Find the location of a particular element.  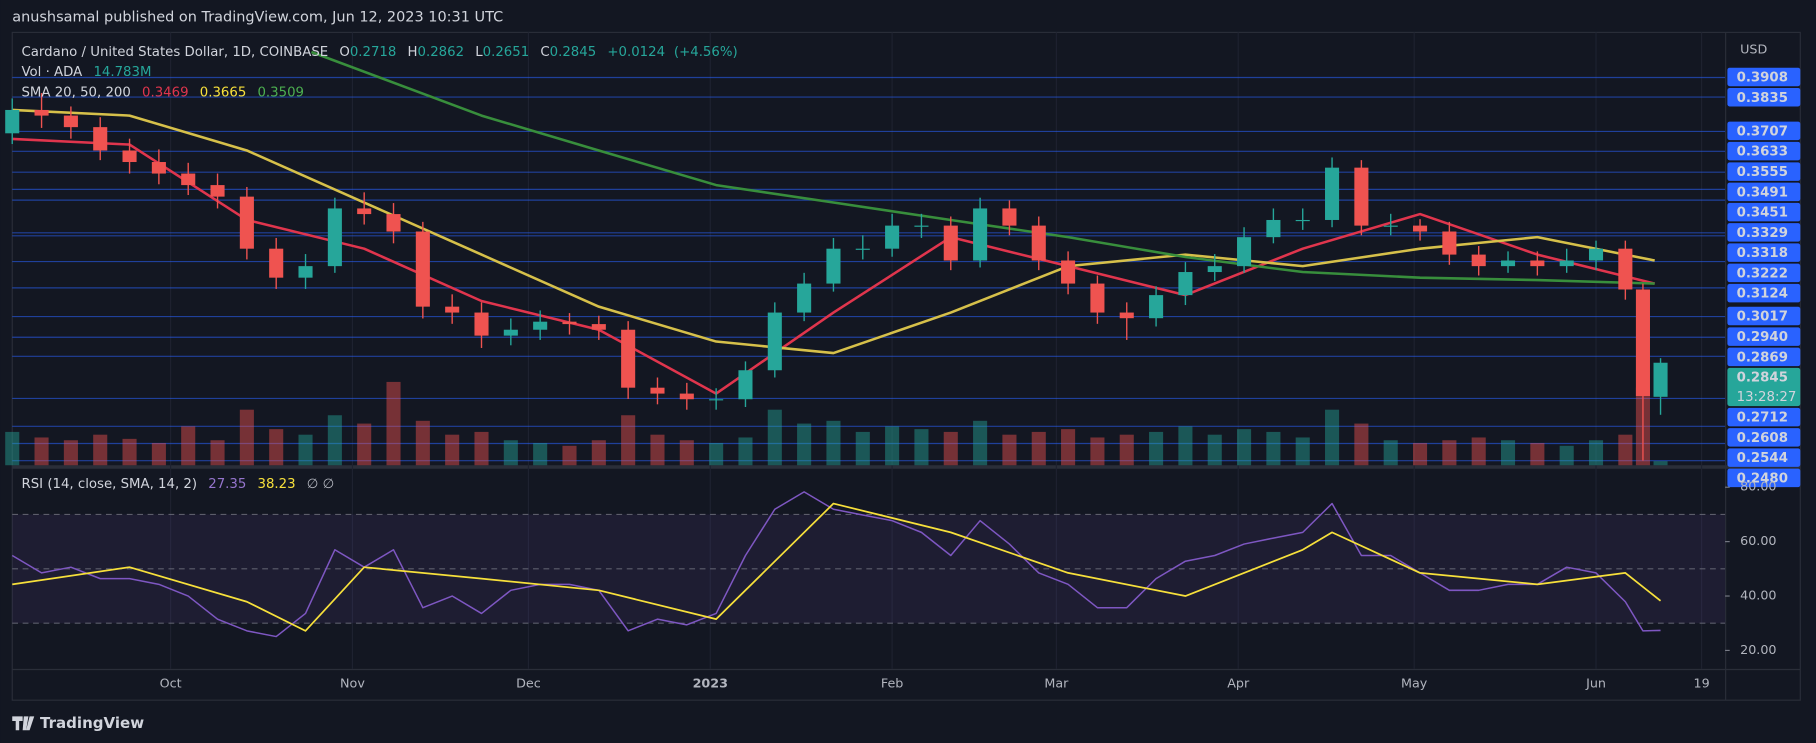

price-level-label: 0.3318 is located at coordinates (1762, 253).